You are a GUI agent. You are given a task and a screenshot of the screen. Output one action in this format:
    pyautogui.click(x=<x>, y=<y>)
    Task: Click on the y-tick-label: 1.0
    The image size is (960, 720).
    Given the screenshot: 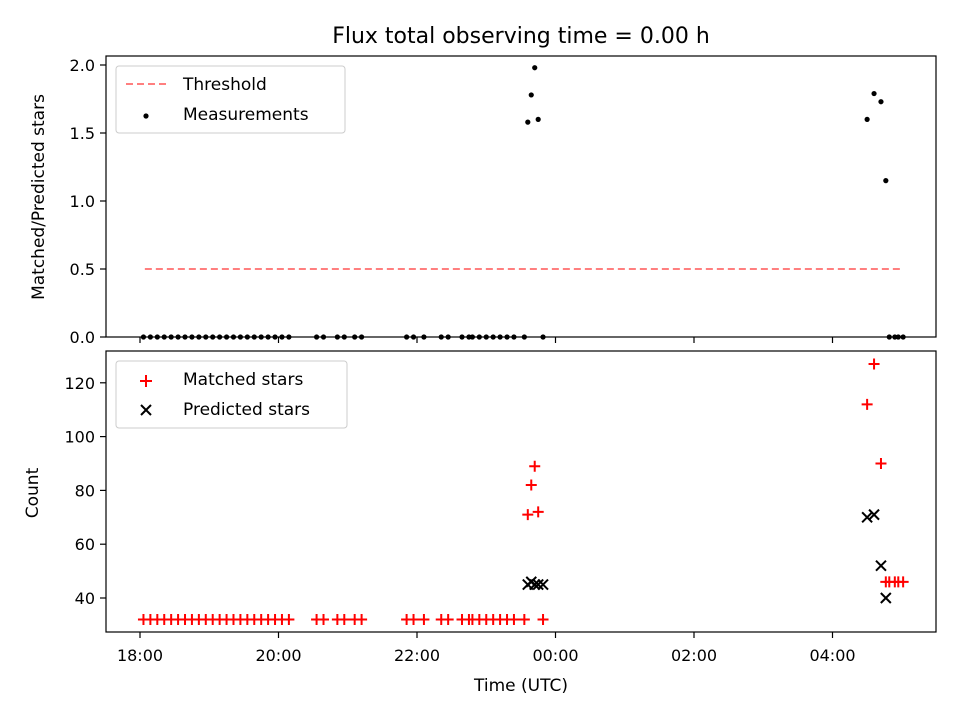 What is the action you would take?
    pyautogui.click(x=82, y=201)
    